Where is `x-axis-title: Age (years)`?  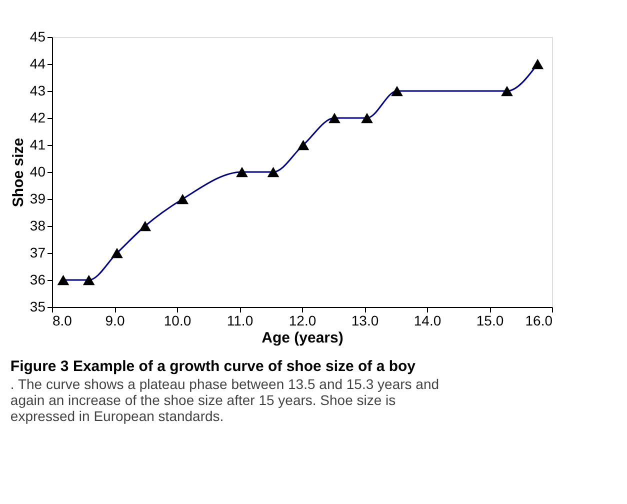
x-axis-title: Age (years) is located at coordinates (303, 338).